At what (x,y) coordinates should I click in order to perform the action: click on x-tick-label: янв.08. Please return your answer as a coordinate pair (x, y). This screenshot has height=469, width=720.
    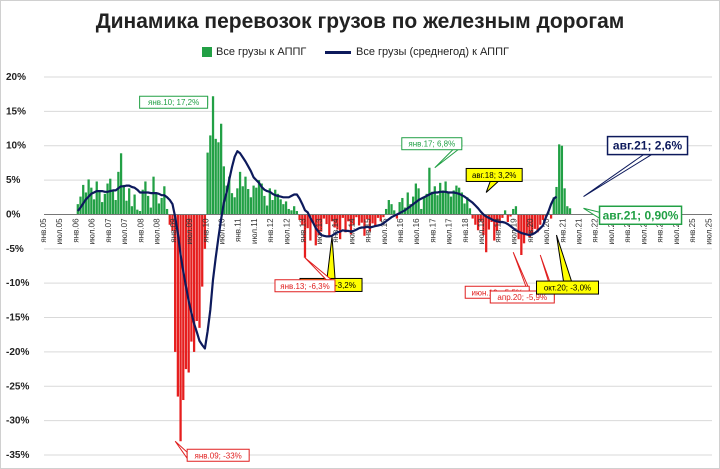
    Looking at the image, I should click on (140, 230).